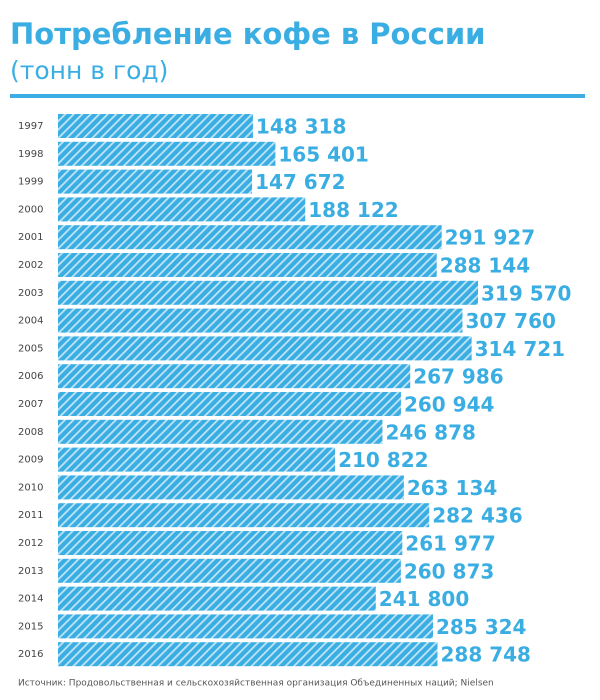 This screenshot has height=700, width=600. I want to click on chart-subtitle: (тонн в год), so click(89, 70).